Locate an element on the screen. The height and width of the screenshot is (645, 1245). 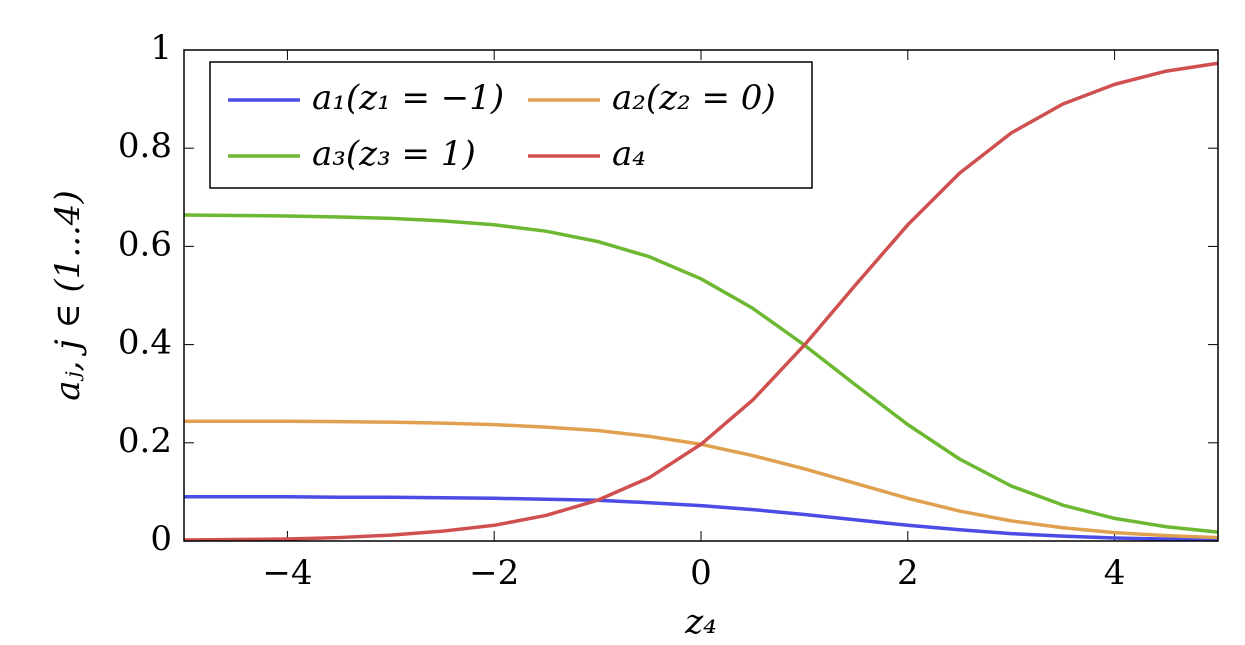
x-axis-label: z₄ is located at coordinates (700, 622).